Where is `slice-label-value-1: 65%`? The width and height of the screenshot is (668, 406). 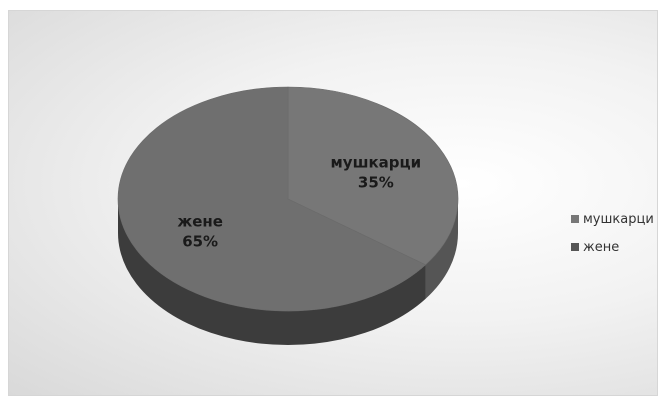
slice-label-value-1: 65% is located at coordinates (200, 241).